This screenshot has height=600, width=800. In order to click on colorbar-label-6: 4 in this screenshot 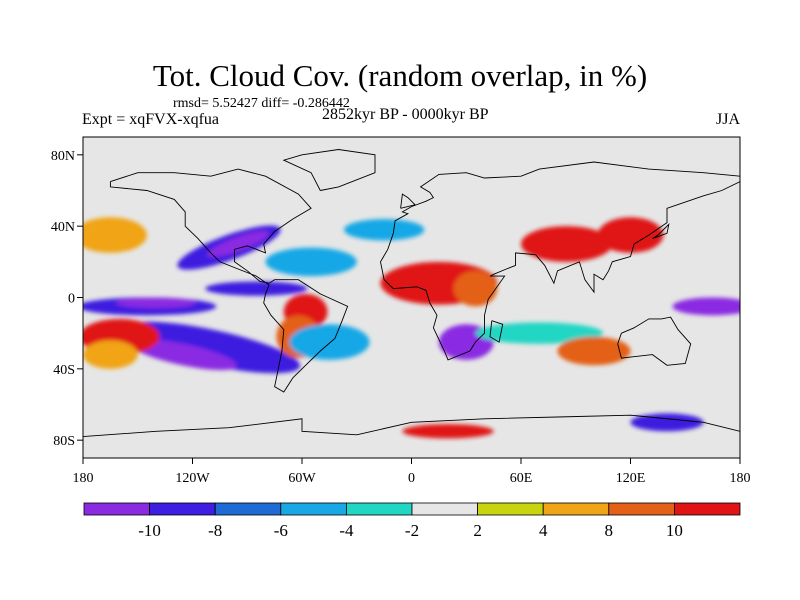, I will do `click(543, 530)`.